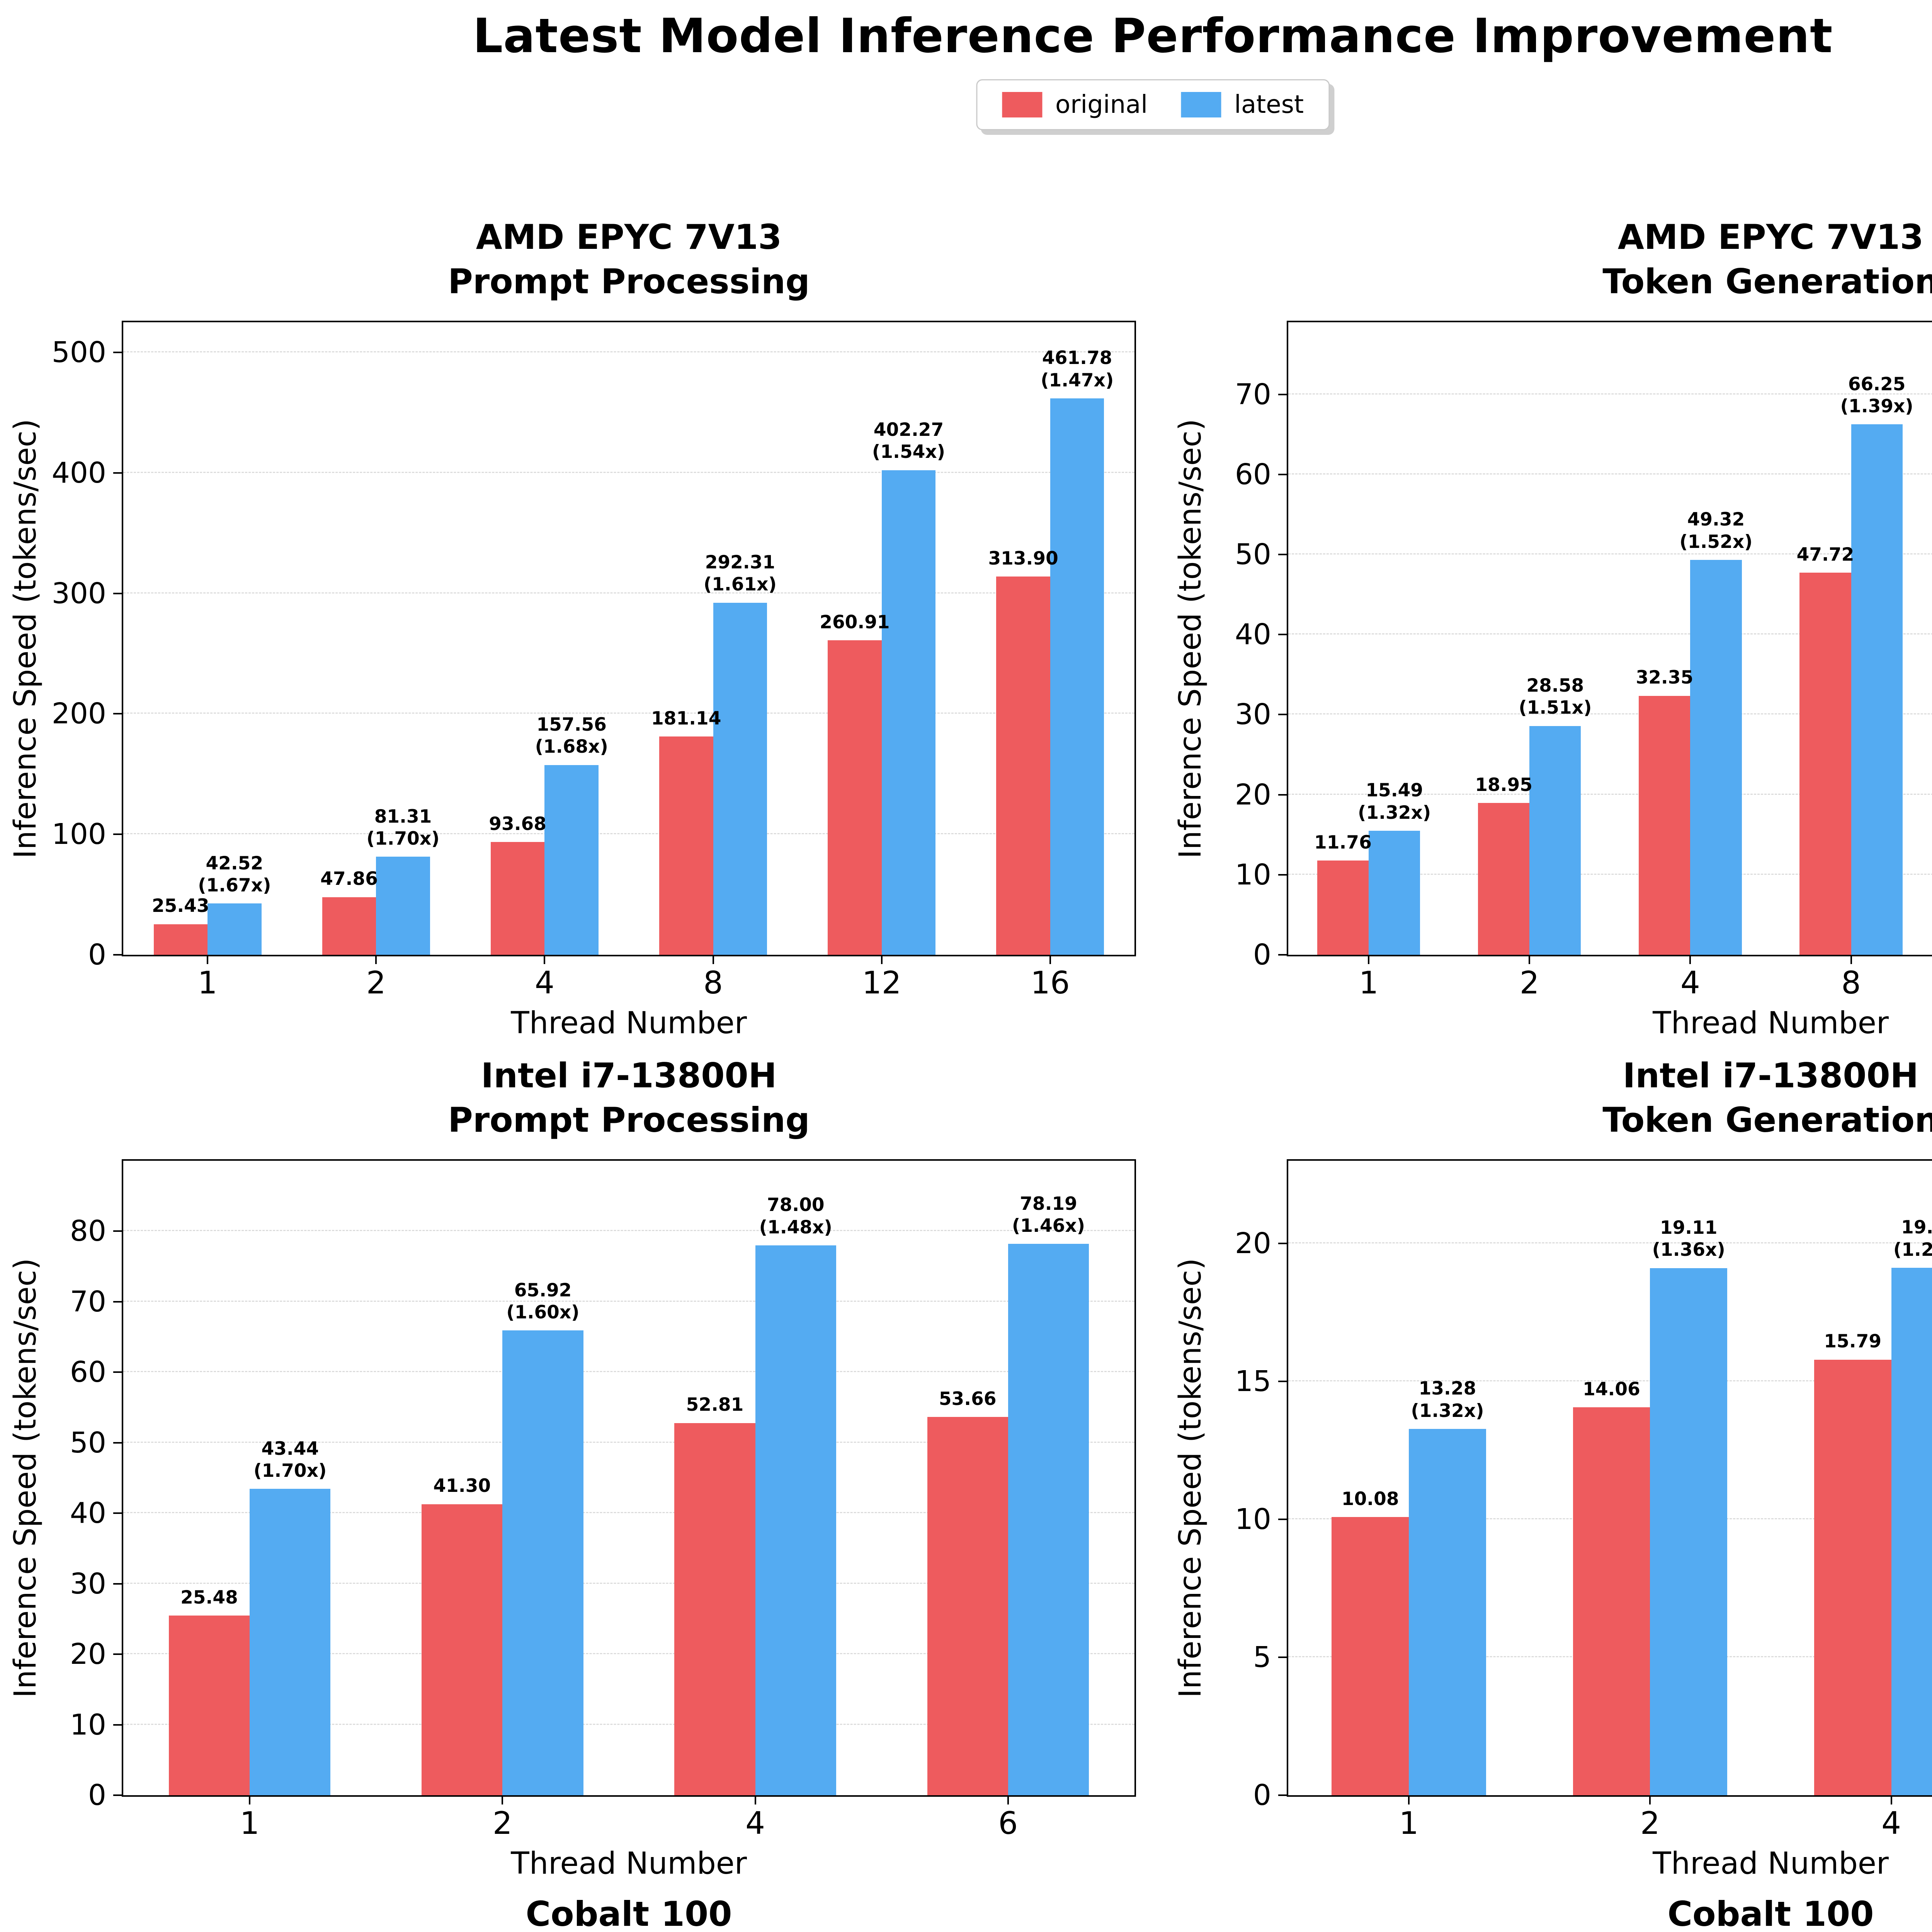 Image resolution: width=1932 pixels, height=1932 pixels. What do you see at coordinates (1253, 794) in the screenshot?
I see `y-tick-label: 20` at bounding box center [1253, 794].